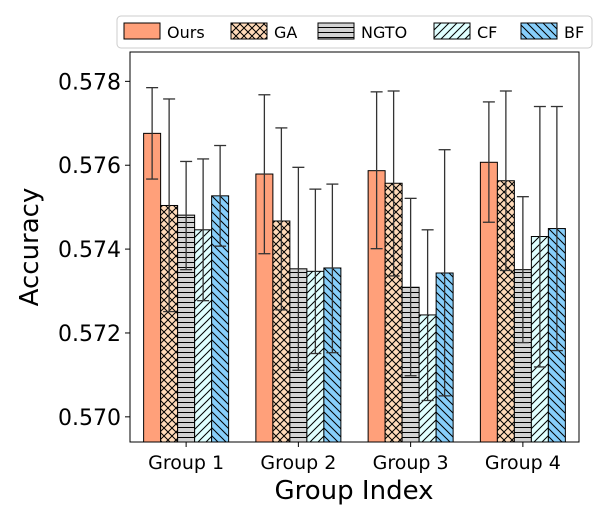 The width and height of the screenshot is (600, 520). I want to click on bar-ngto-group-4-hatch, so click(523, 355).